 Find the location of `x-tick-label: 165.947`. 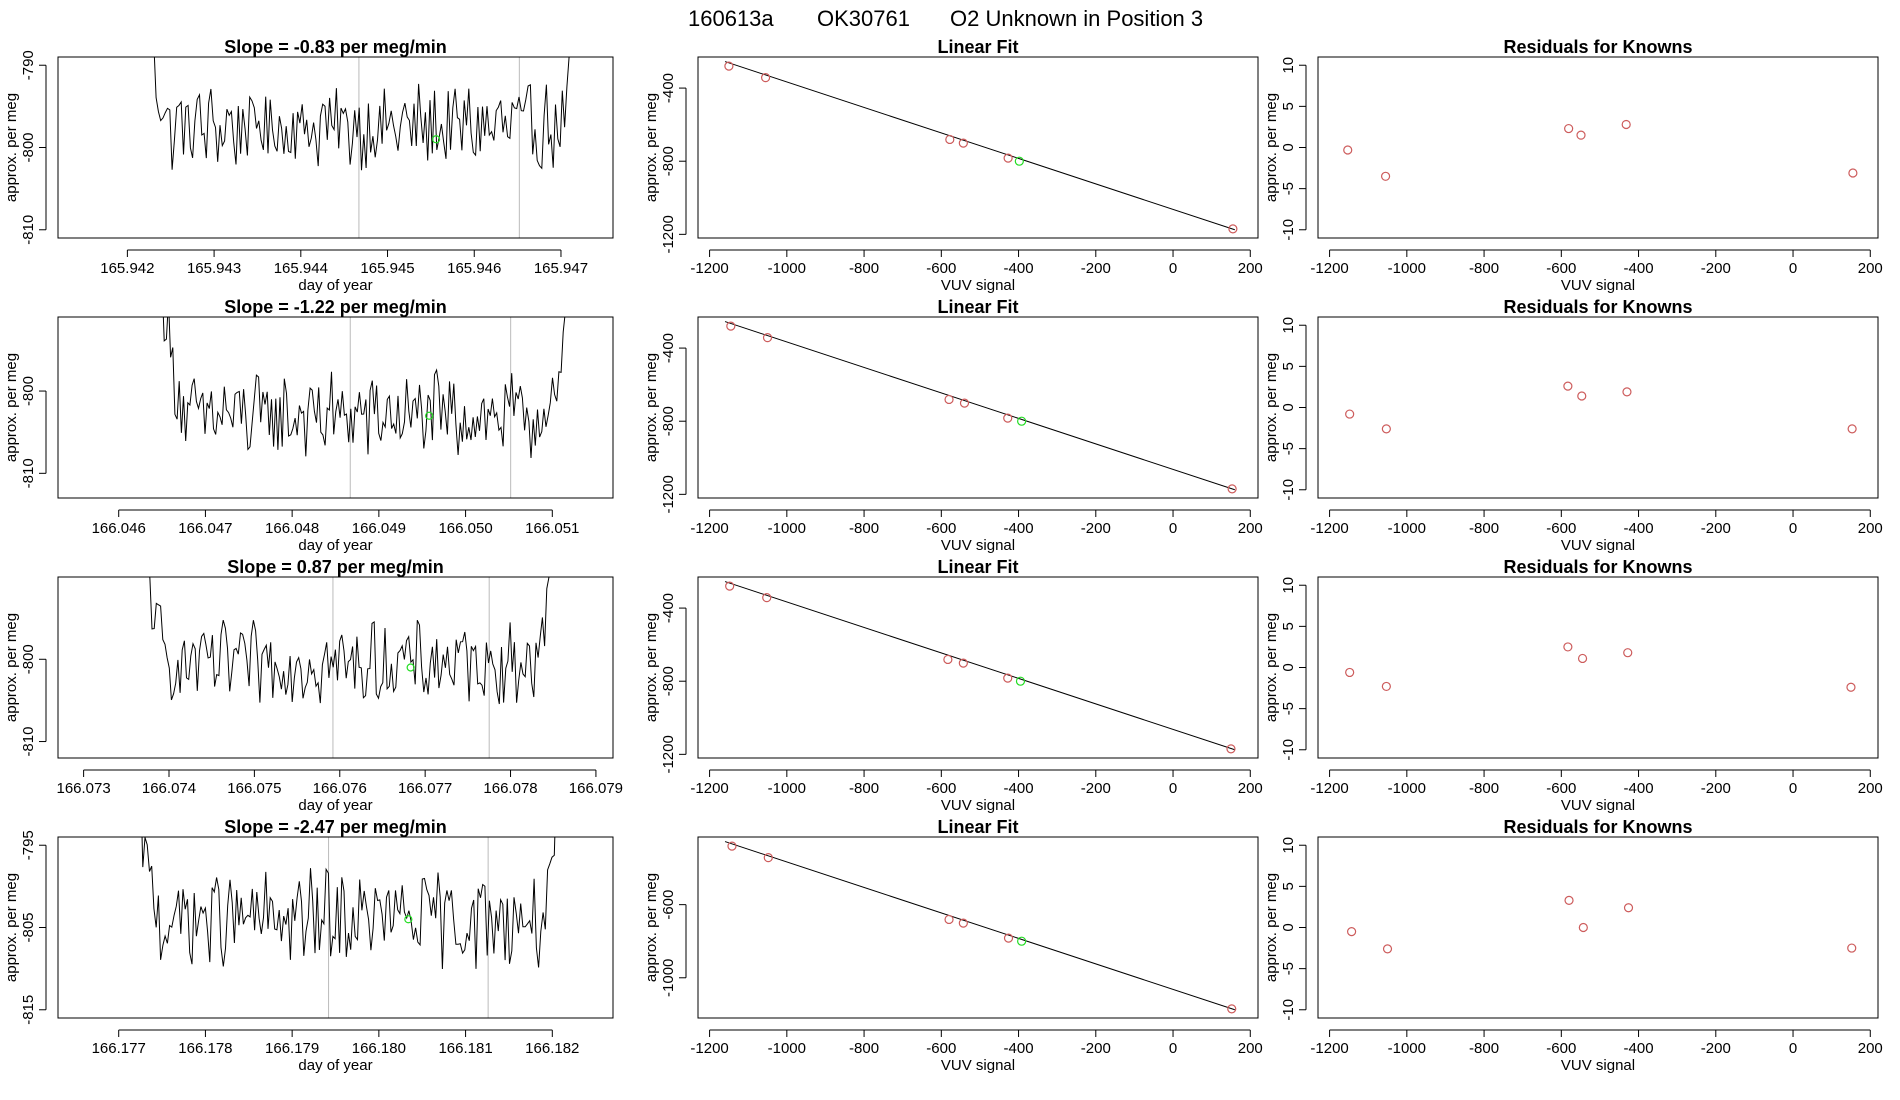

x-tick-label: 165.947 is located at coordinates (561, 268).